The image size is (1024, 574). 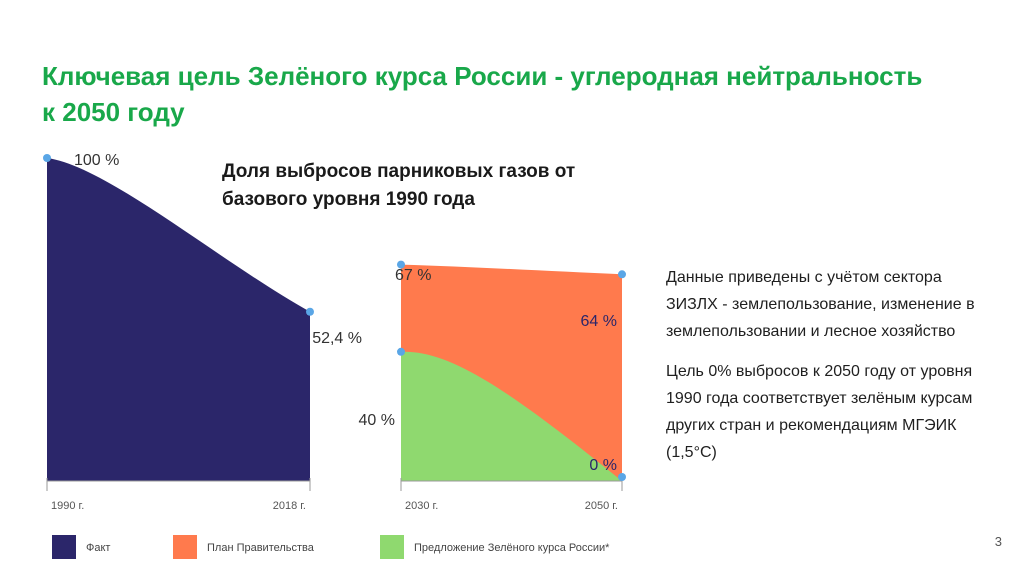 I want to click on data-label: 0 %, so click(x=603, y=465).